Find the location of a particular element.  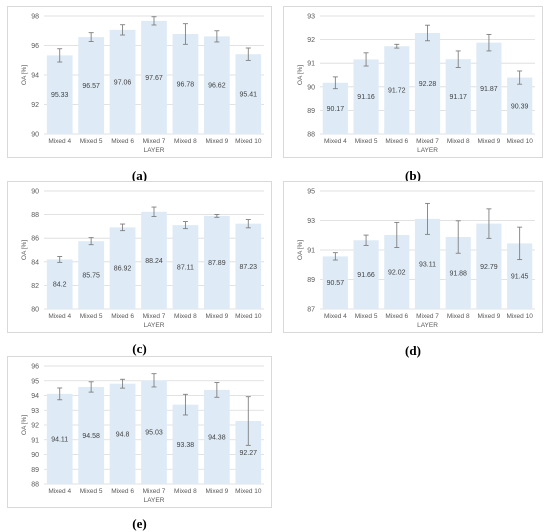

data-label: 91.87 is located at coordinates (489, 89).